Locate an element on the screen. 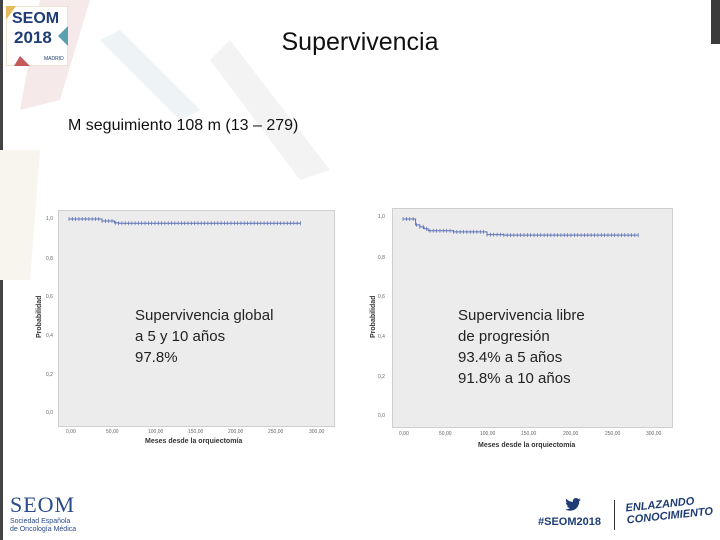 The image size is (720, 540). annotation-line: de progresión is located at coordinates (504, 336).